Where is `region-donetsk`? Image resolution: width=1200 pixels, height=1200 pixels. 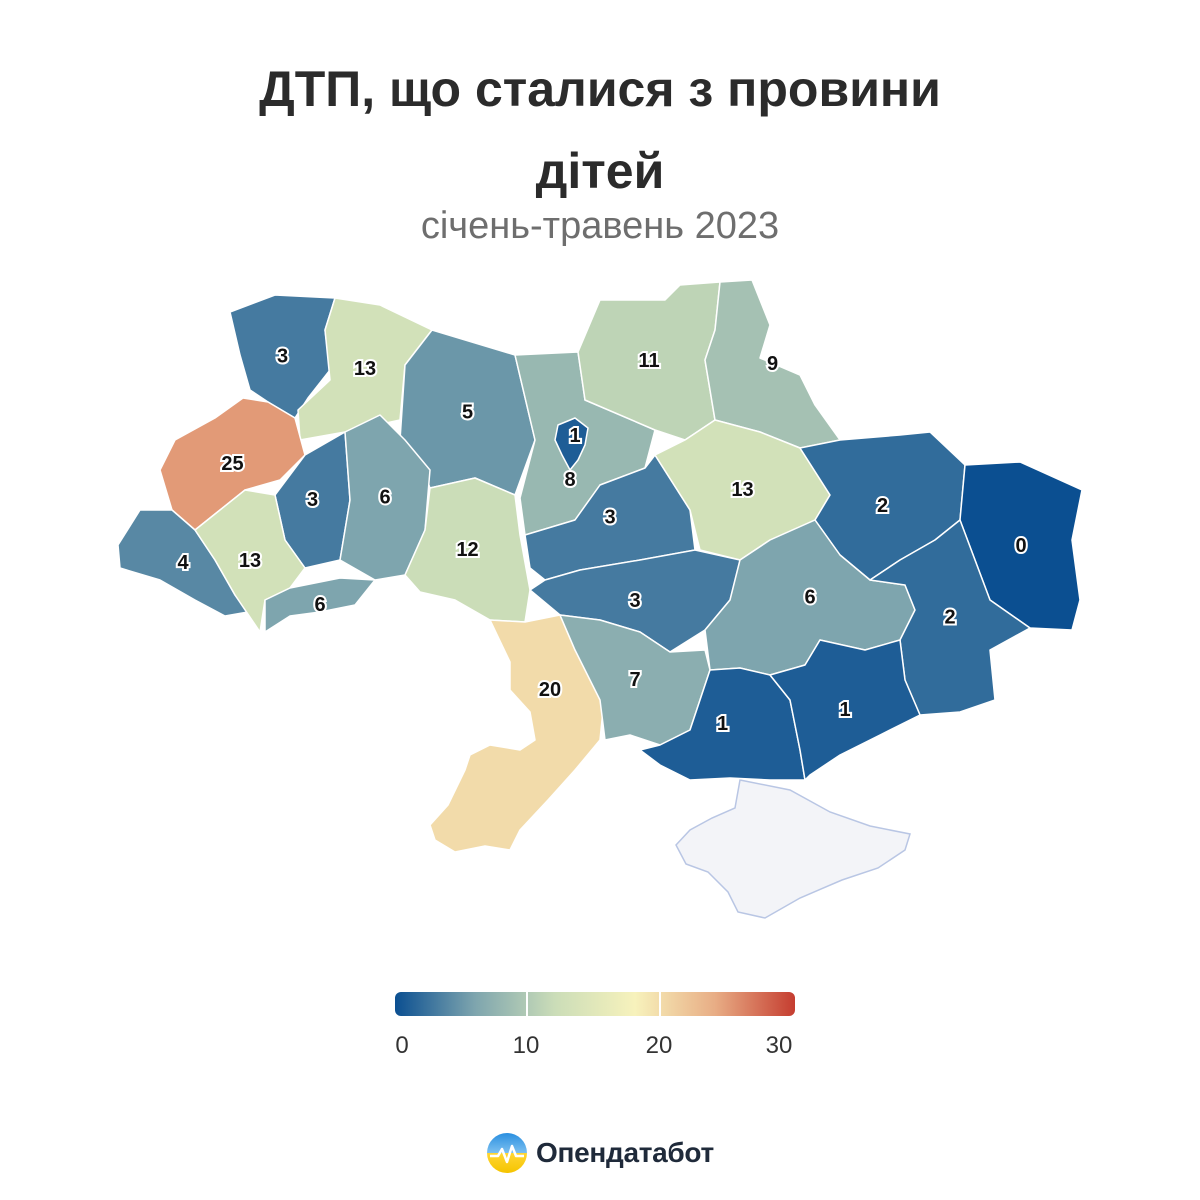
region-donetsk is located at coordinates (950, 617).